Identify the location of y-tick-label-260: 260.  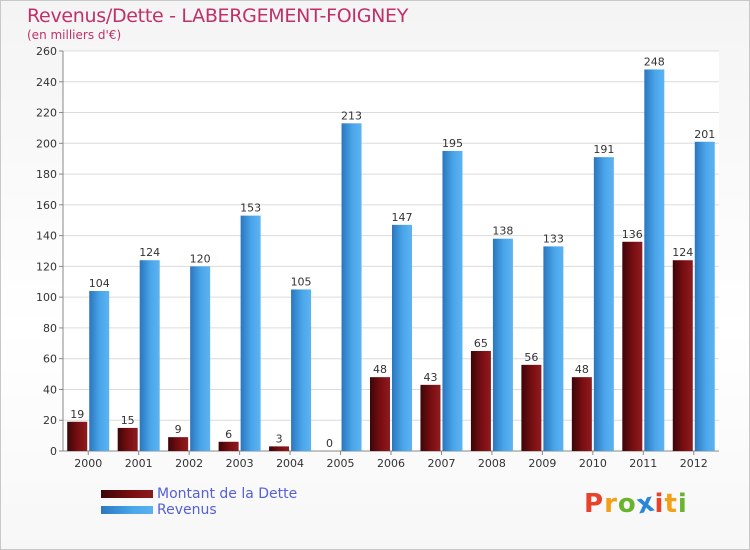
(46, 51).